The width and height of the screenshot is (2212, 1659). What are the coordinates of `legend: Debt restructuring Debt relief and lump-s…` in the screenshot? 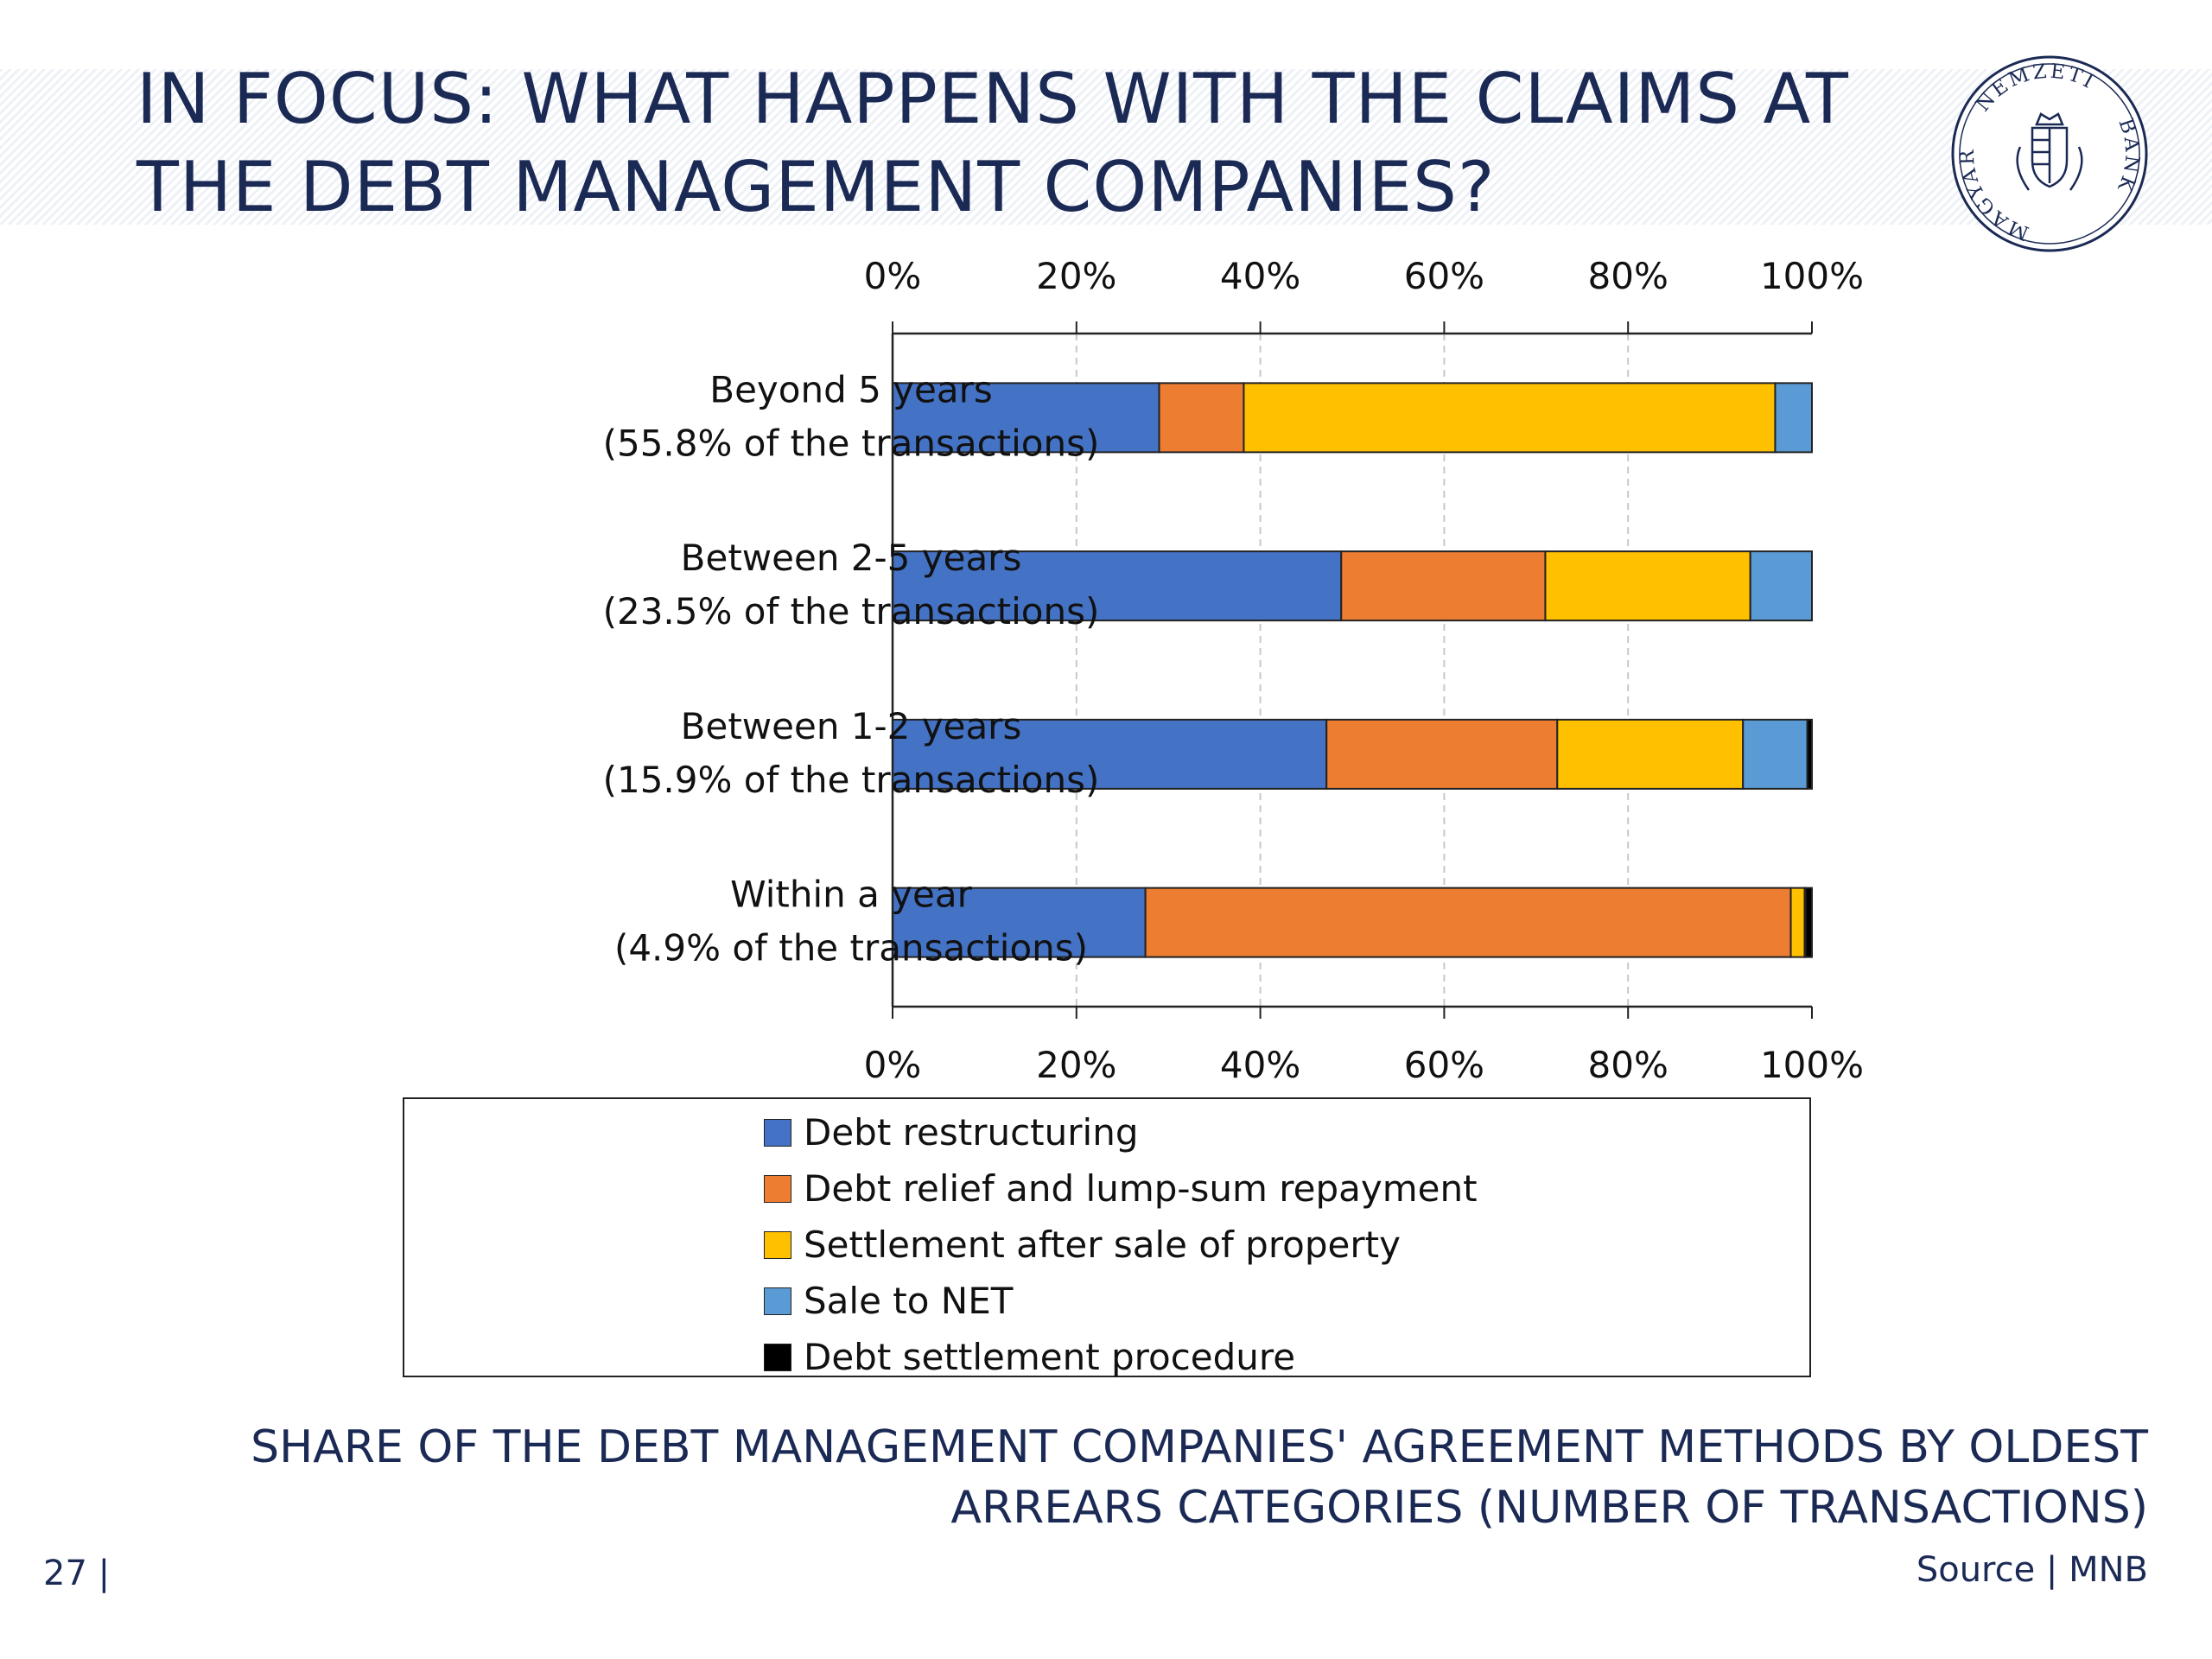 It's located at (1107, 1237).